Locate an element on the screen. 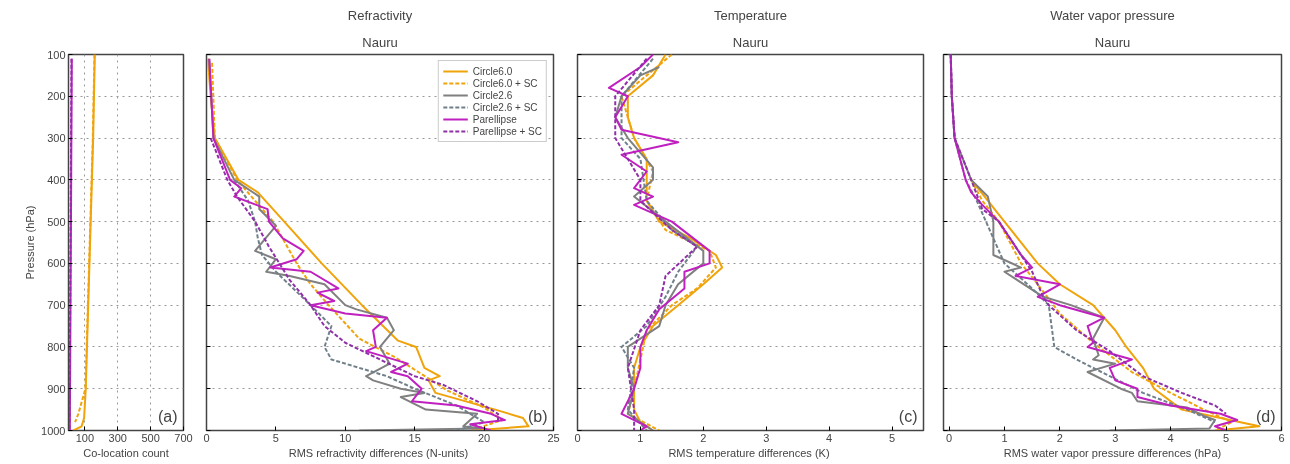  y-tick-label: 100 is located at coordinates (56, 54).